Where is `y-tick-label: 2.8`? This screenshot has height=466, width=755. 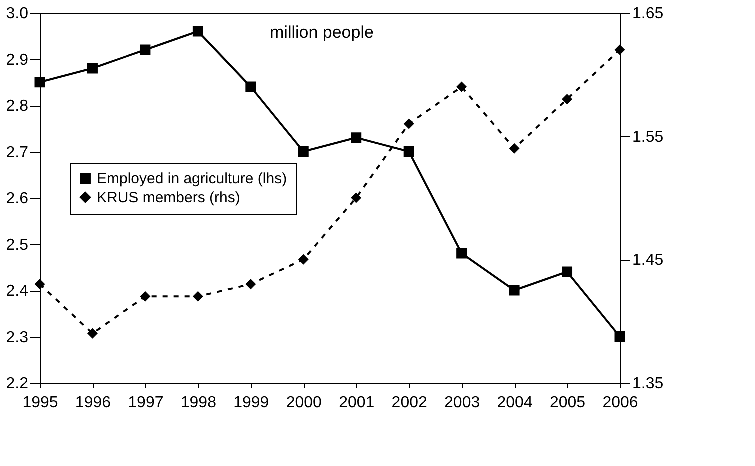
y-tick-label: 2.8 is located at coordinates (17, 106).